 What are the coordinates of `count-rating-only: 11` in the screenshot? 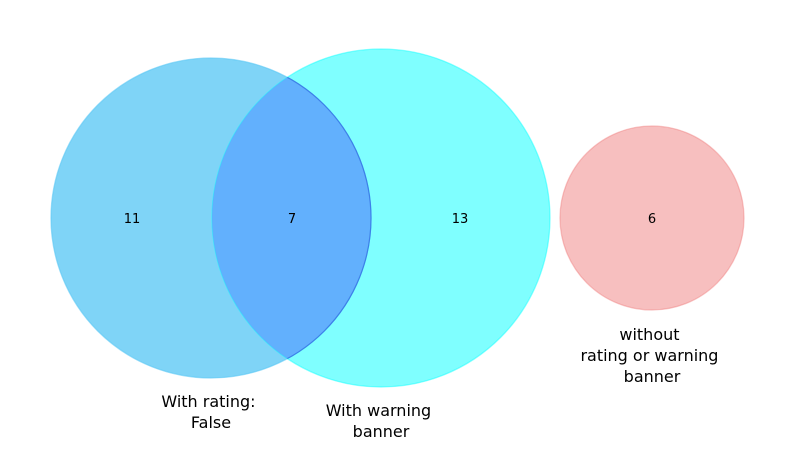 It's located at (132, 219).